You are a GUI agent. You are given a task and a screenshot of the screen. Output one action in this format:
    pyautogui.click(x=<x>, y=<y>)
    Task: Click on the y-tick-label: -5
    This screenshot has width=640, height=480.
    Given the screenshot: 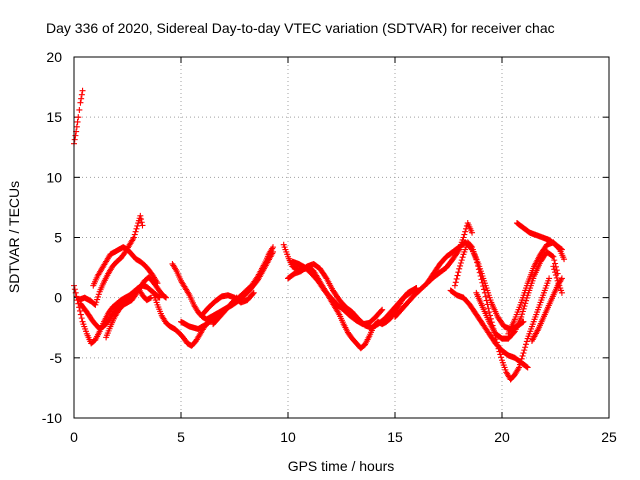 What is the action you would take?
    pyautogui.click(x=56, y=358)
    